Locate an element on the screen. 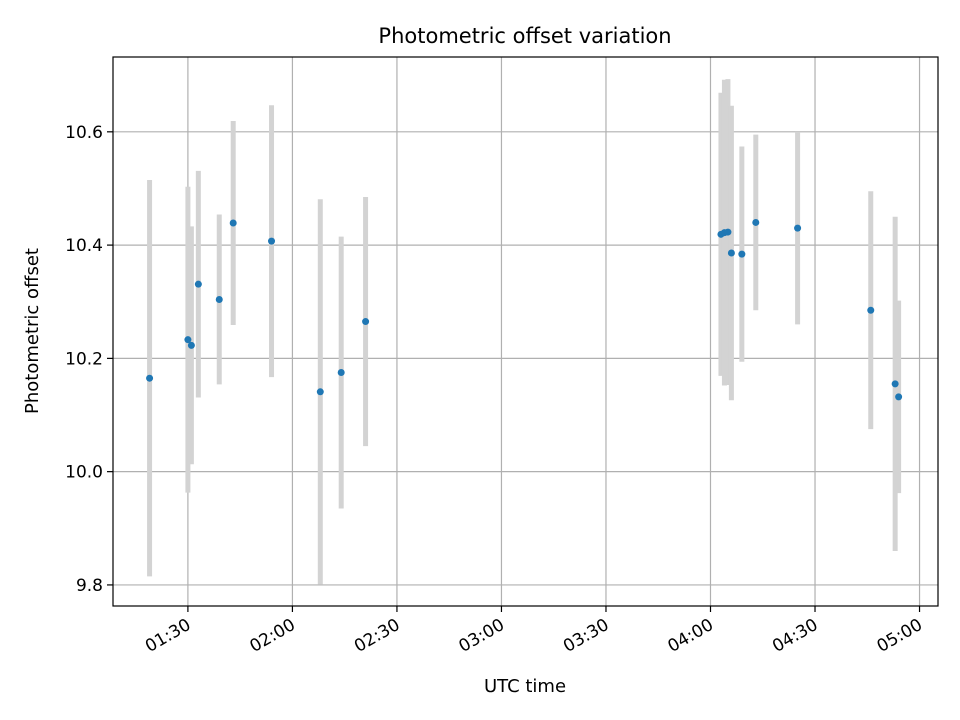  y-tick-label: 10.4 is located at coordinates (84, 246).